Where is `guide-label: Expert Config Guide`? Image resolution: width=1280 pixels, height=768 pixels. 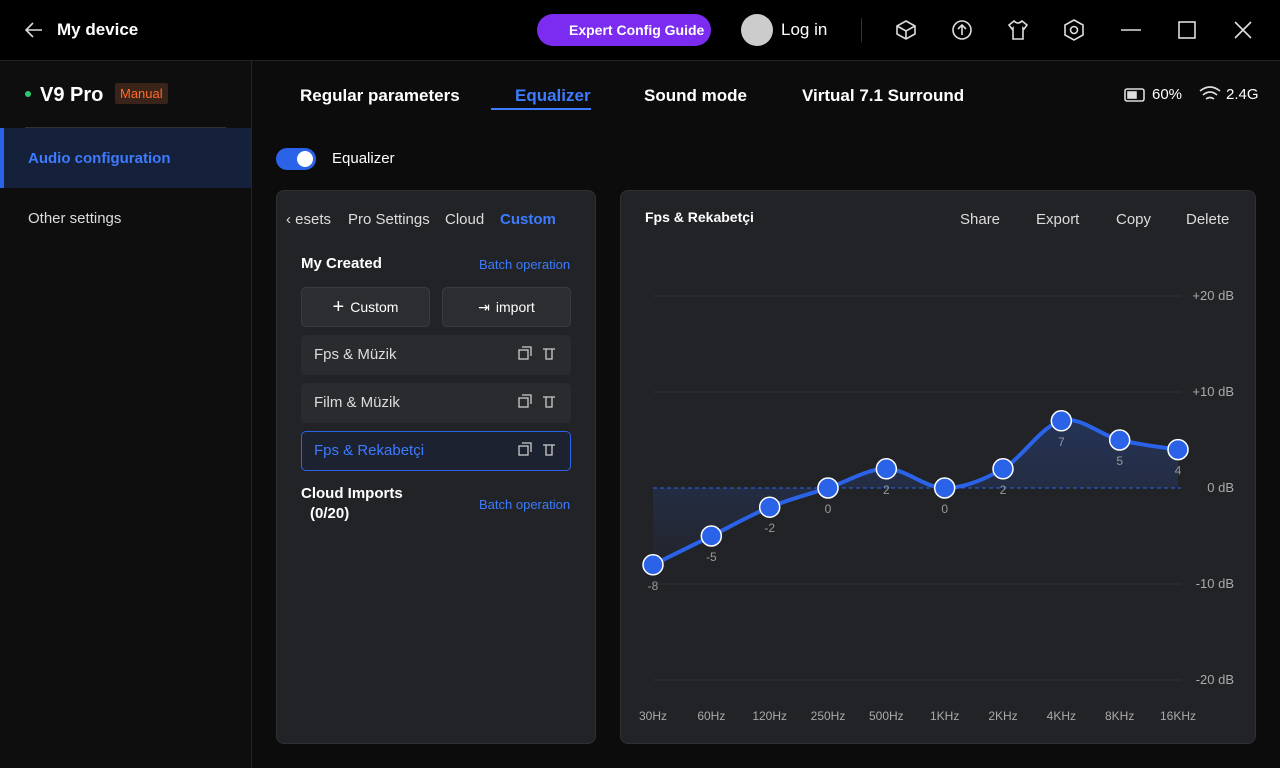
guide-label: Expert Config Guide is located at coordinates (637, 30).